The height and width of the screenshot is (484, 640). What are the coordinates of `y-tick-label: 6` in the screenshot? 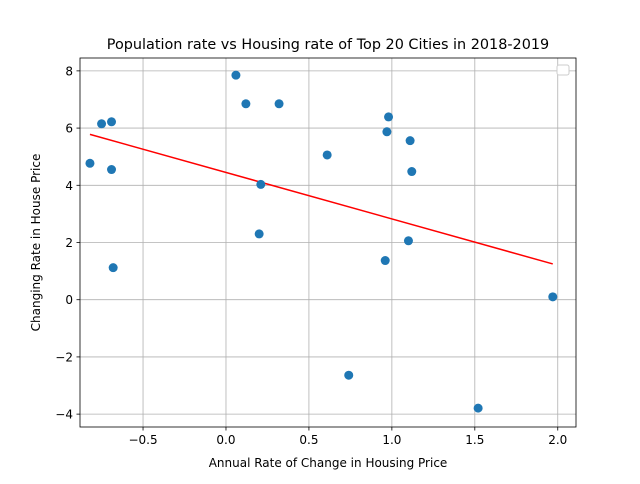 It's located at (69, 129).